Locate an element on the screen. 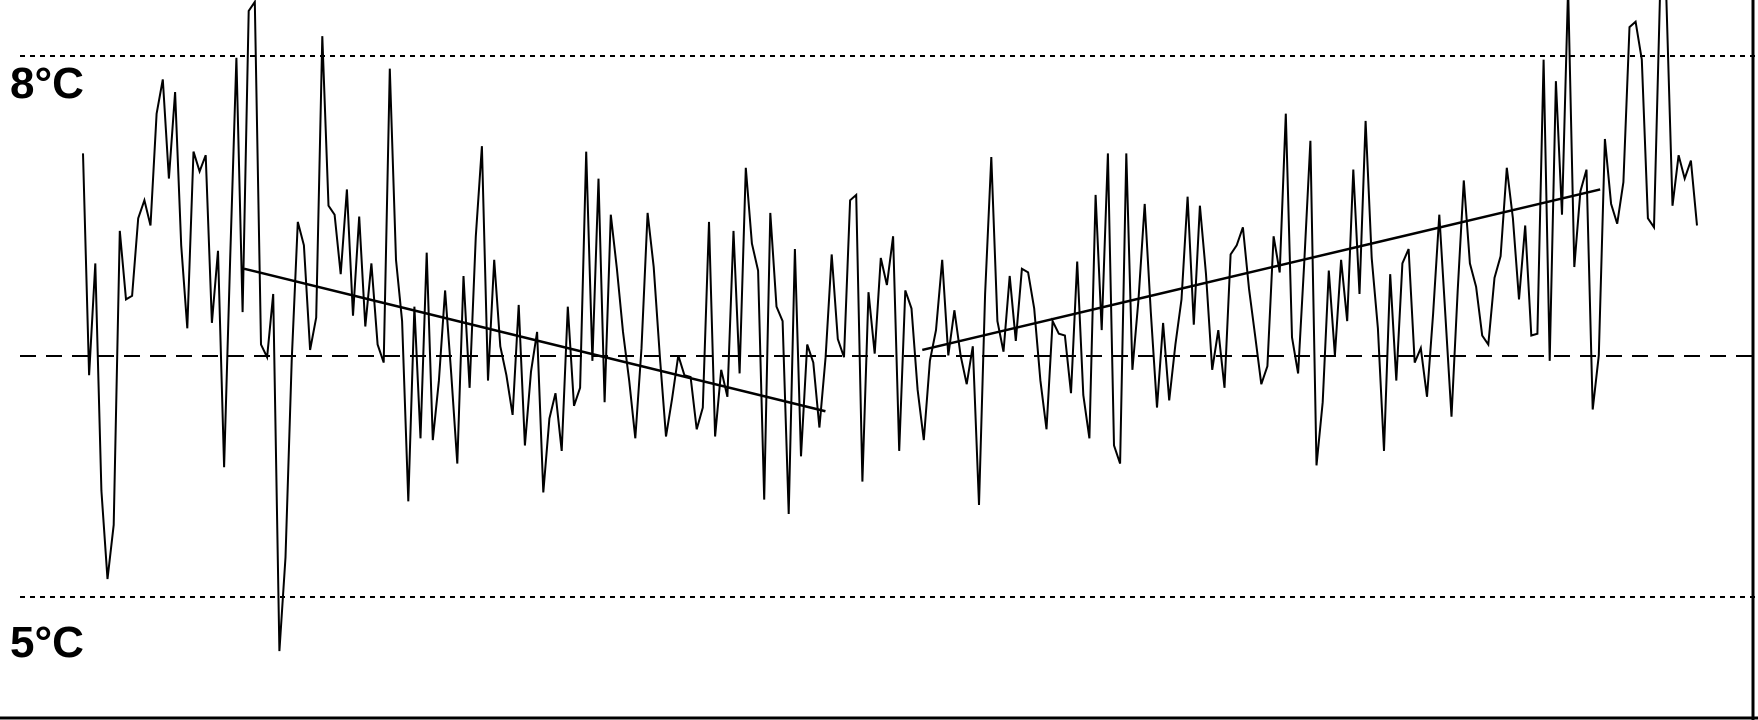 The height and width of the screenshot is (720, 1758). y-tick-label-5: 5°C is located at coordinates (47, 642).